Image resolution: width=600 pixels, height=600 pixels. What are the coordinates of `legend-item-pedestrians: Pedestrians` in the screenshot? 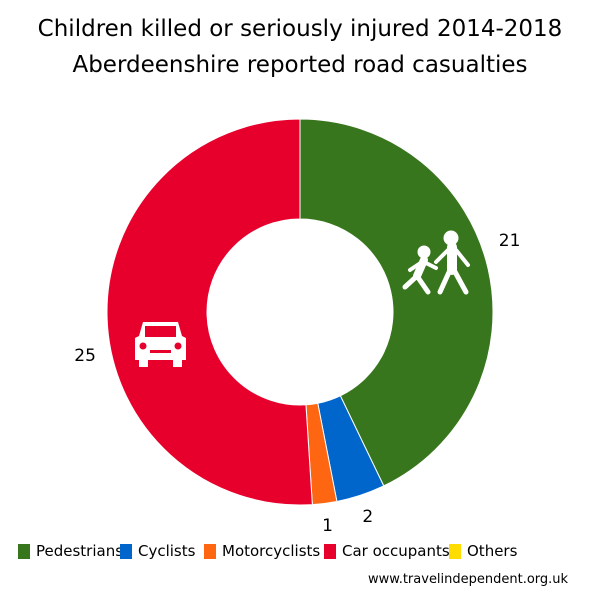 It's located at (70, 551).